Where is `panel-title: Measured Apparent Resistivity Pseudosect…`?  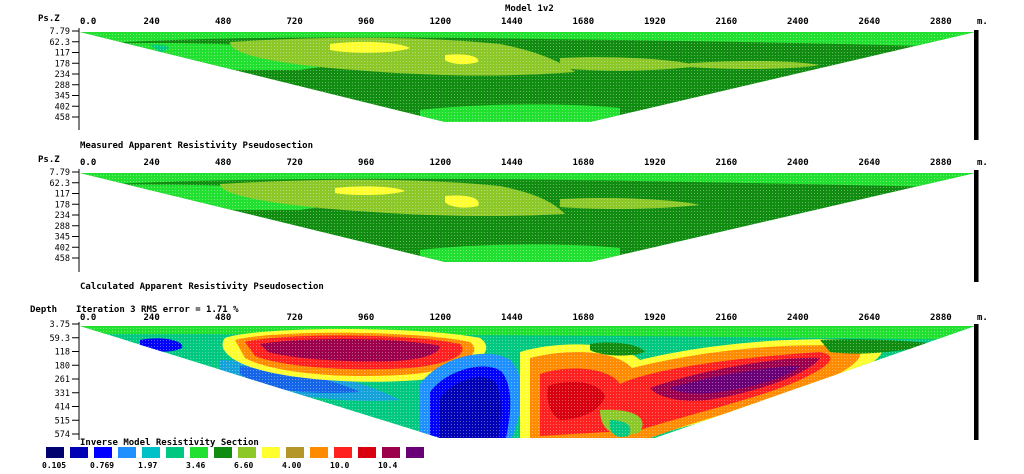
panel-title: Measured Apparent Resistivity Pseudosect… is located at coordinates (196, 145).